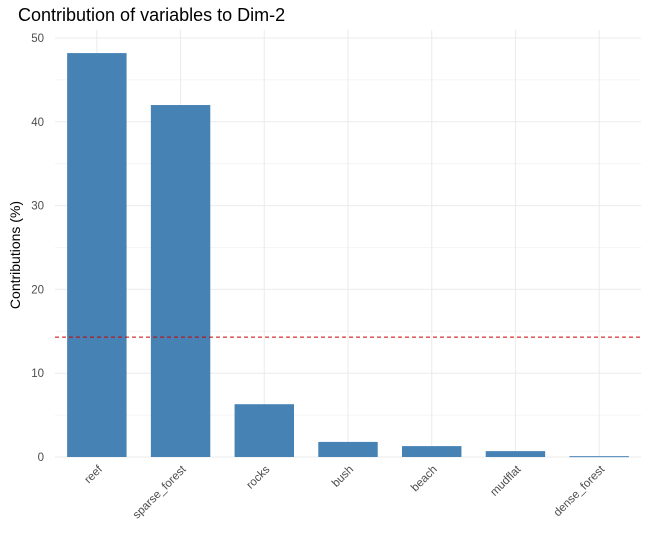 Image resolution: width=654 pixels, height=554 pixels. What do you see at coordinates (37, 290) in the screenshot?
I see `y-tick-label: 20` at bounding box center [37, 290].